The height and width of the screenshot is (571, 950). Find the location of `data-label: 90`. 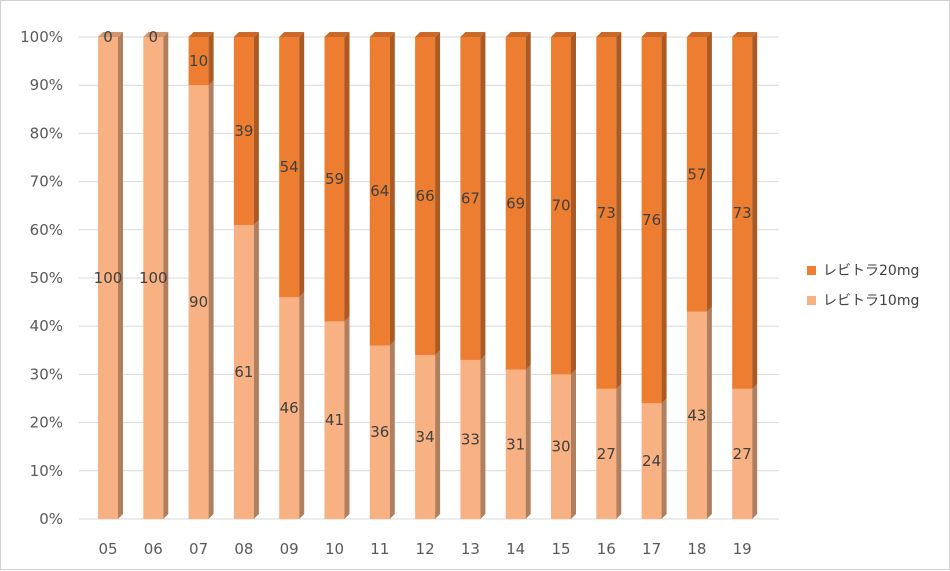

data-label: 90 is located at coordinates (198, 302).